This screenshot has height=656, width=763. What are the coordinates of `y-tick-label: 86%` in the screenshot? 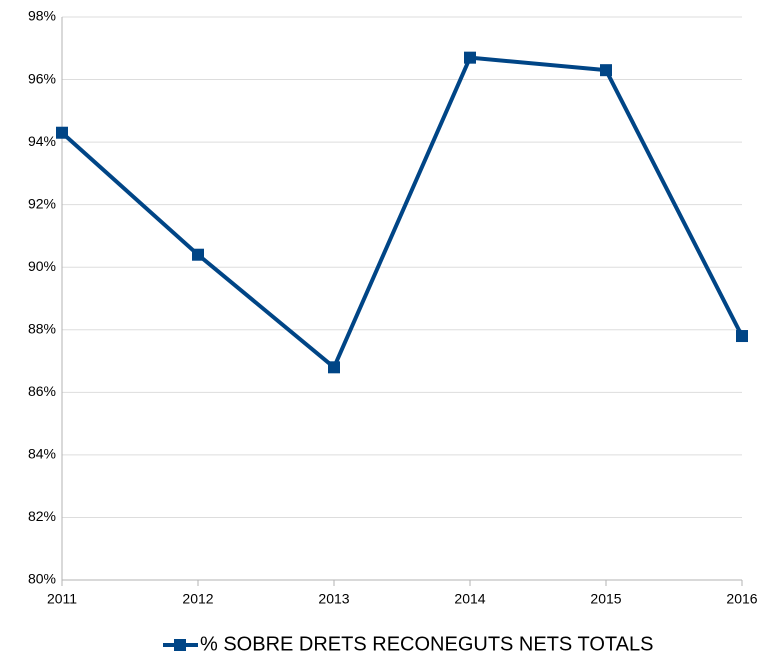 It's located at (42, 391).